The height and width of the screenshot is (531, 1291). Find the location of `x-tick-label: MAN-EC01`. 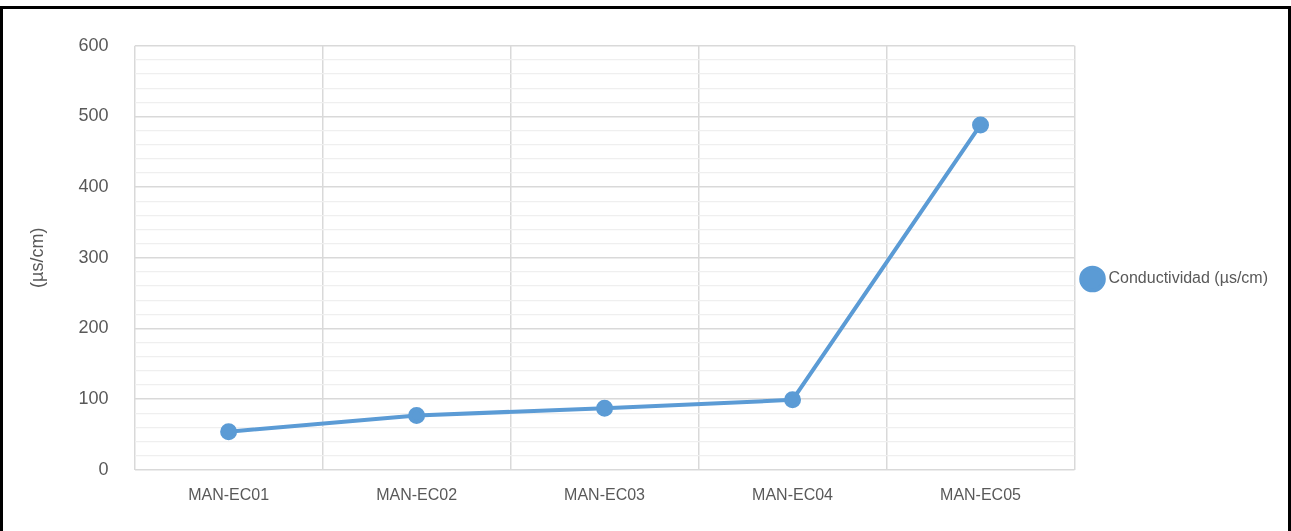

x-tick-label: MAN-EC01 is located at coordinates (229, 494).